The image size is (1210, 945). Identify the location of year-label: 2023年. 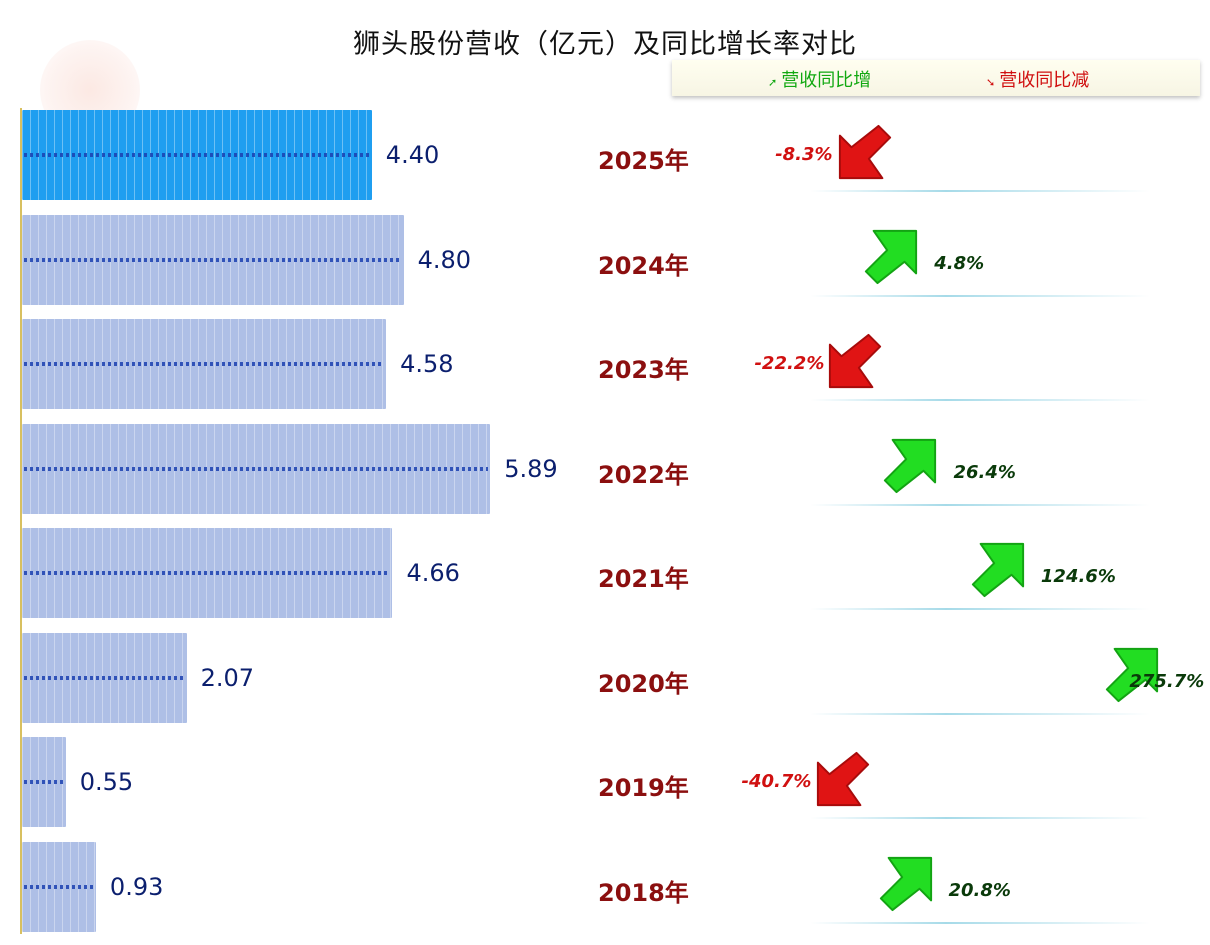
(643, 370).